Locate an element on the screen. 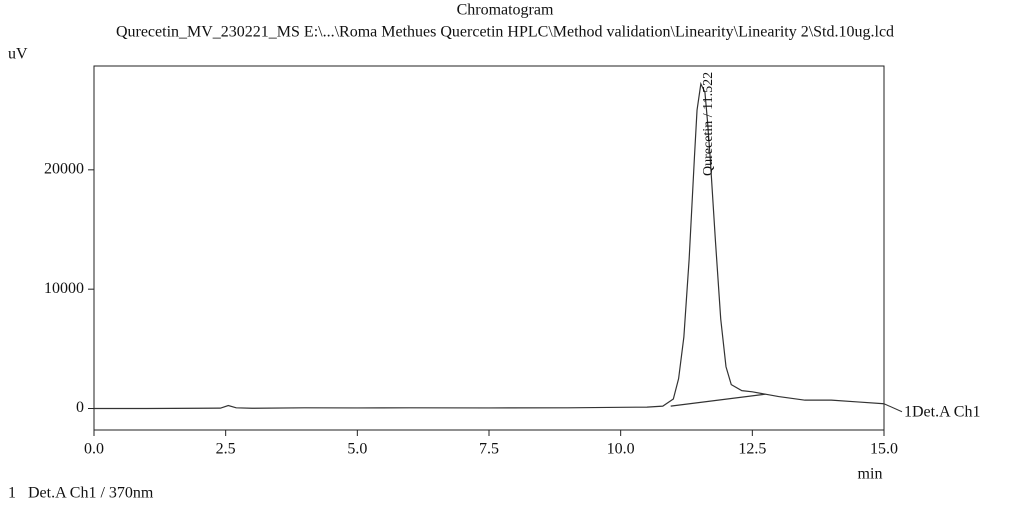 Image resolution: width=1033 pixels, height=511 pixels. y-tick-label: 10000 is located at coordinates (64, 288).